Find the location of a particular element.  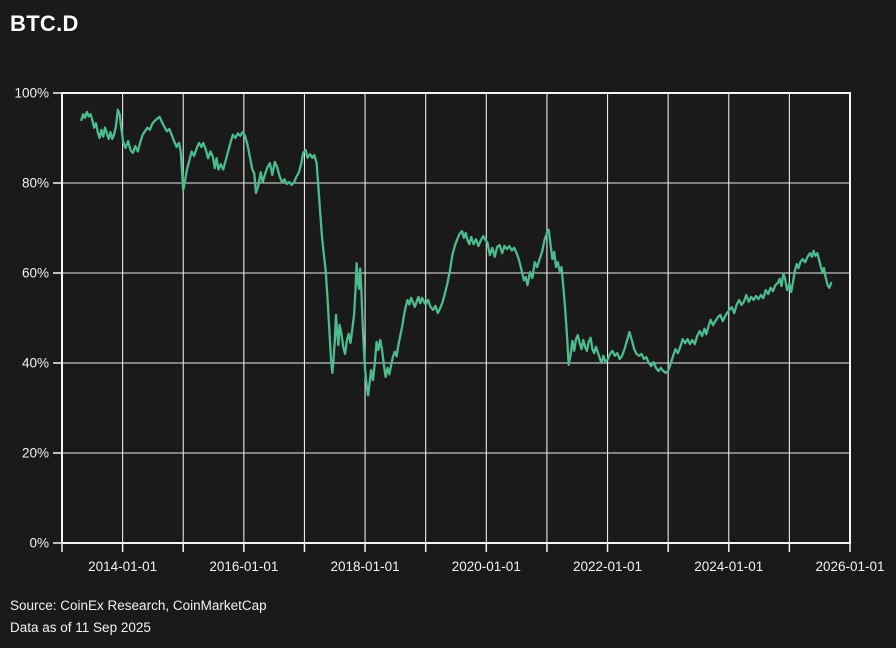

page-title: BTC.D is located at coordinates (44, 23).